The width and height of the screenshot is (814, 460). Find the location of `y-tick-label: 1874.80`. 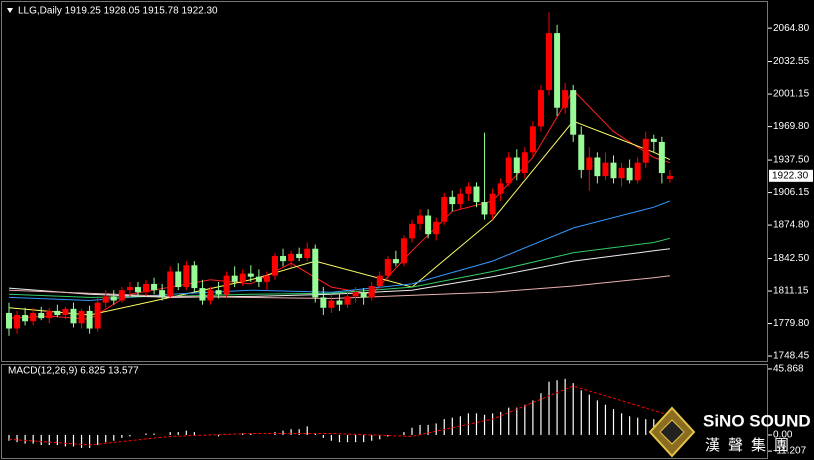

y-tick-label: 1874.80 is located at coordinates (791, 225).